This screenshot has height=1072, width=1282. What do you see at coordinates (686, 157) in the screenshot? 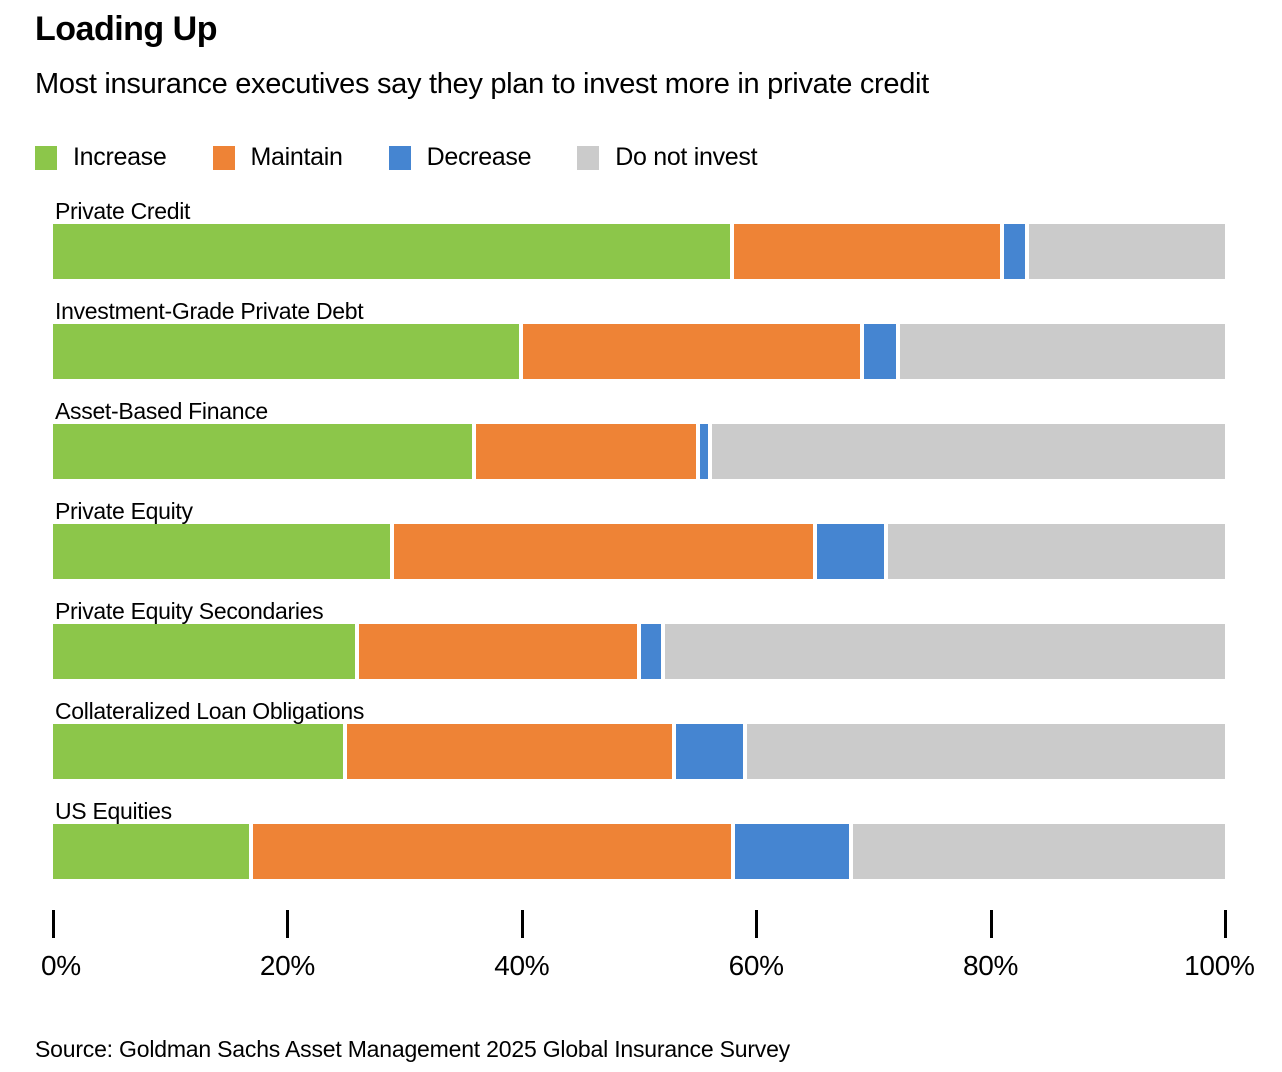
I see `legend-label: Do not invest` at bounding box center [686, 157].